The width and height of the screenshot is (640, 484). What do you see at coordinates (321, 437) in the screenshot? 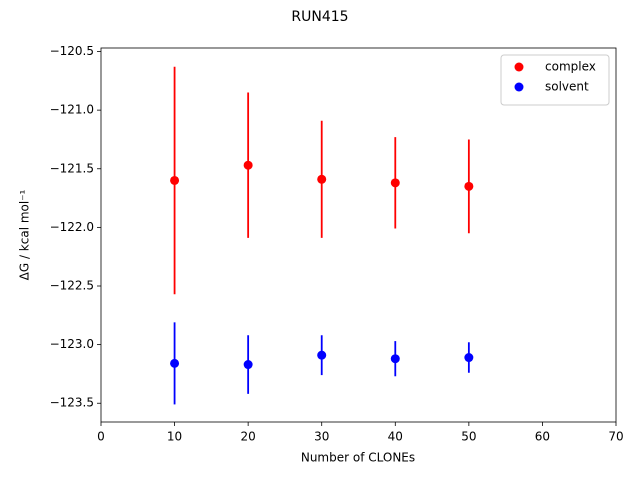
I see `x-tick-label: 30` at bounding box center [321, 437].